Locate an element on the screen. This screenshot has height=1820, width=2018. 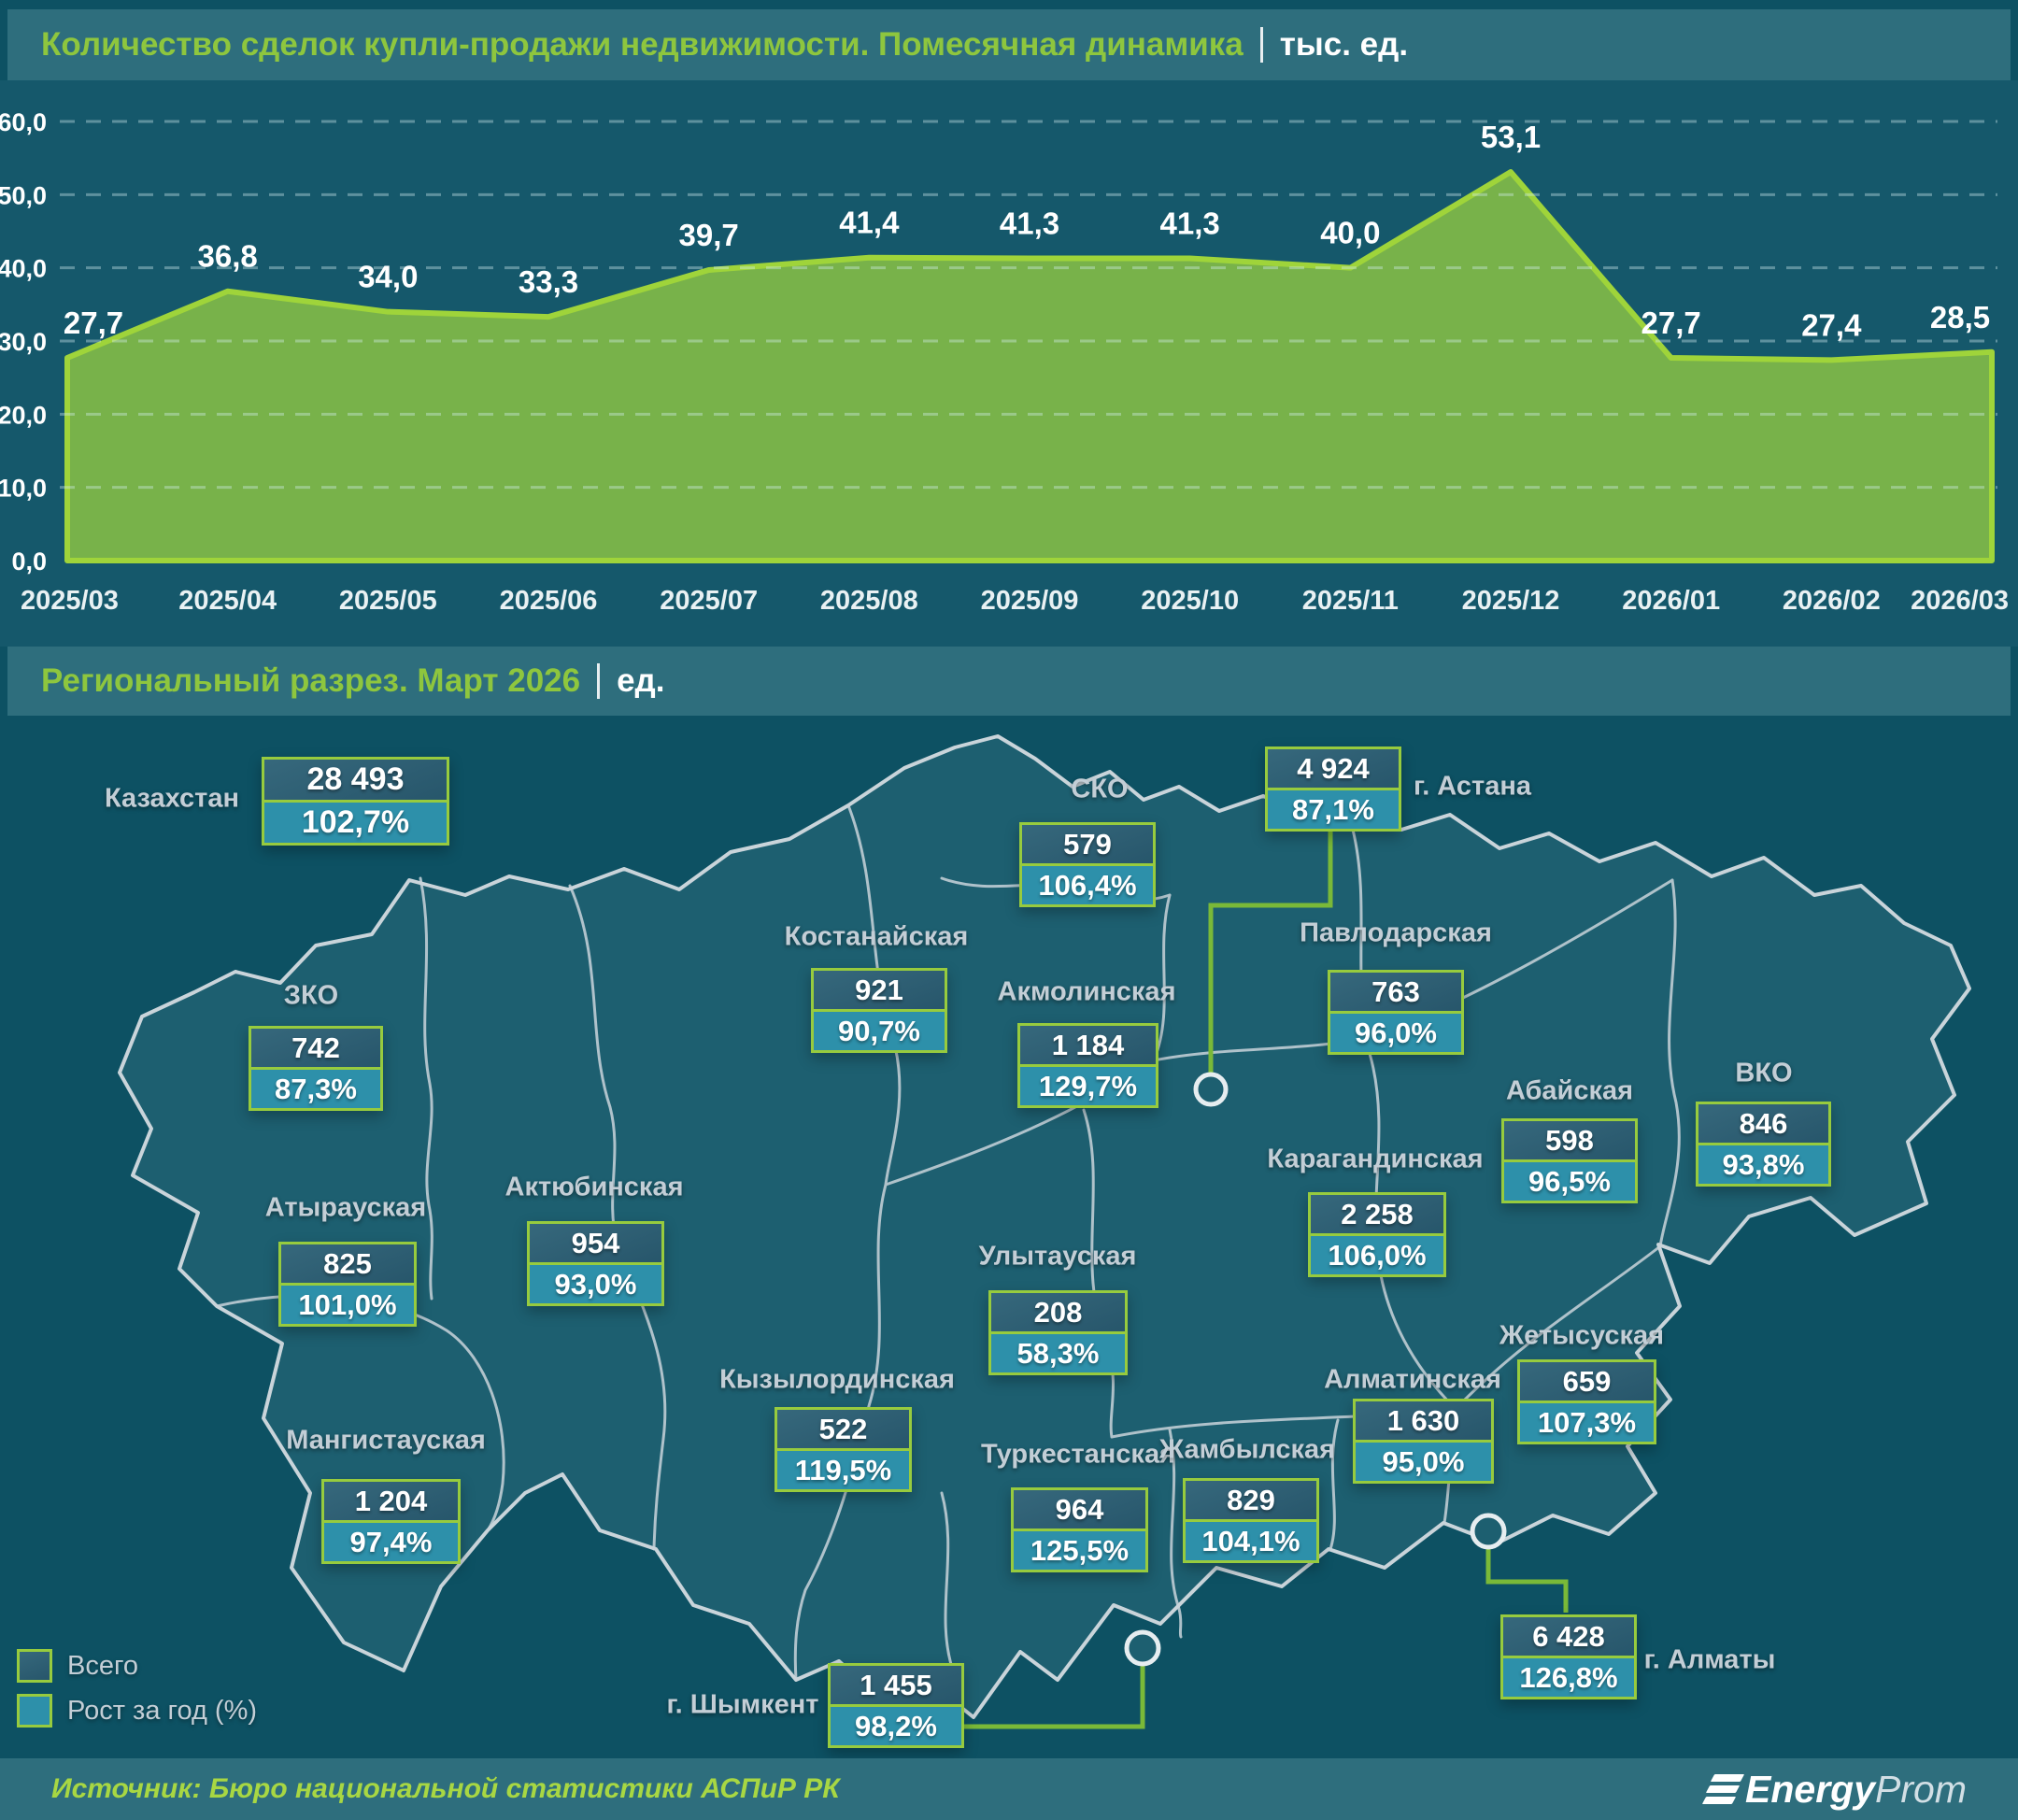
region-growth: 87,3% is located at coordinates (315, 1087).